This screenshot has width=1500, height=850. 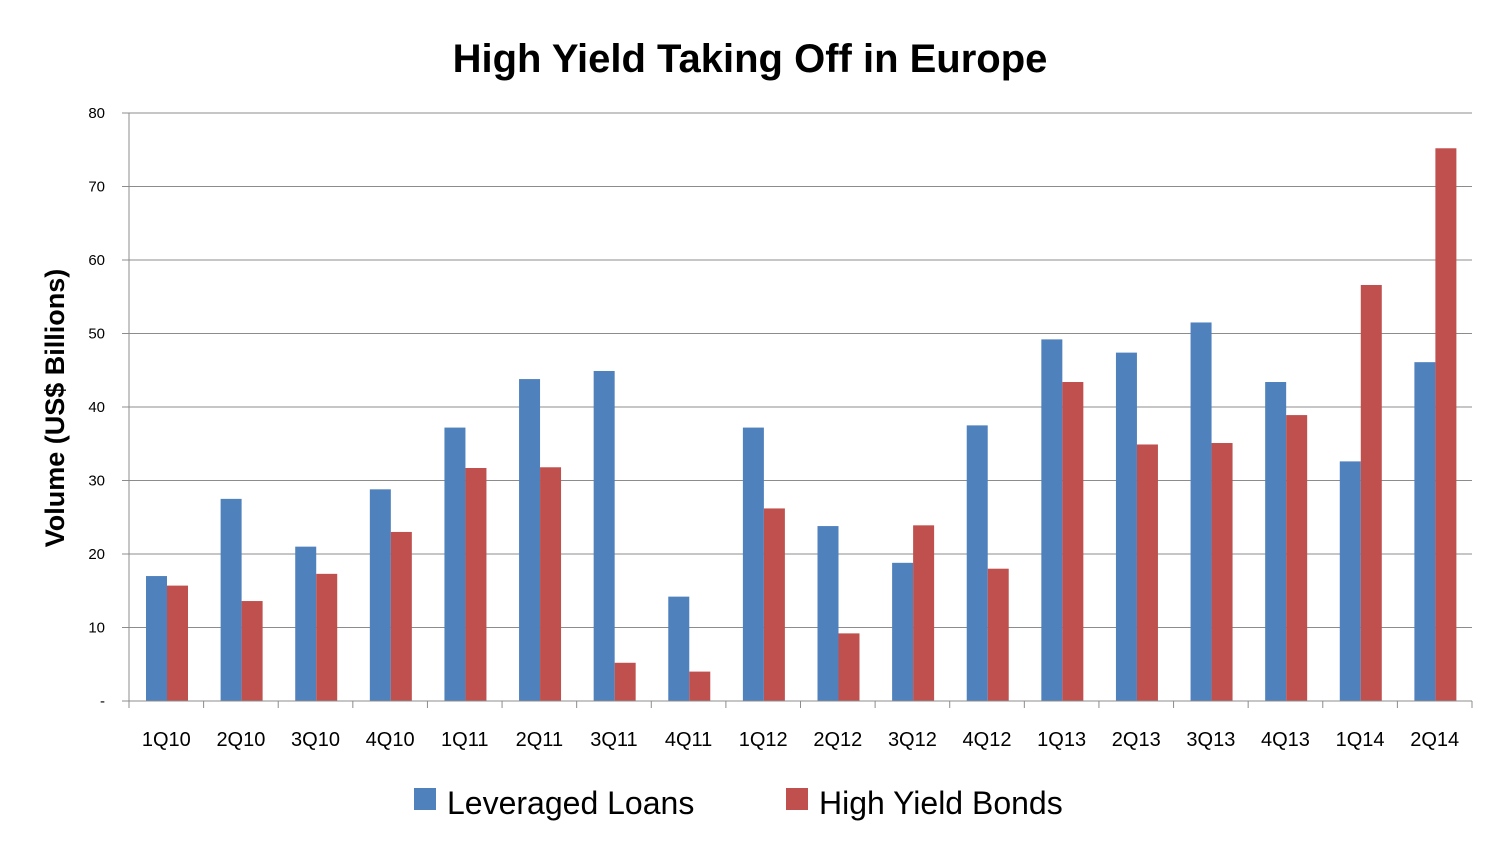 I want to click on y-tick-label: 70, so click(x=96, y=187).